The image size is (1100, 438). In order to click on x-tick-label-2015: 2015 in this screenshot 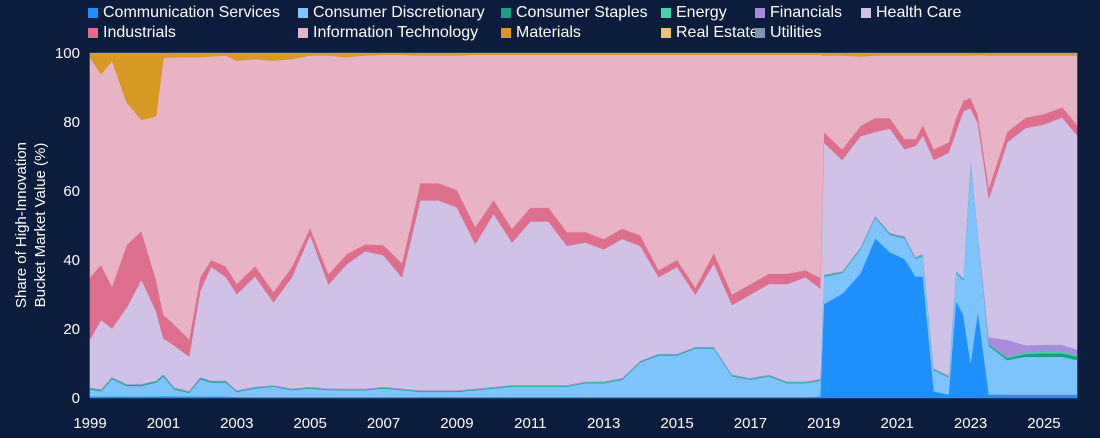, I will do `click(676, 423)`.